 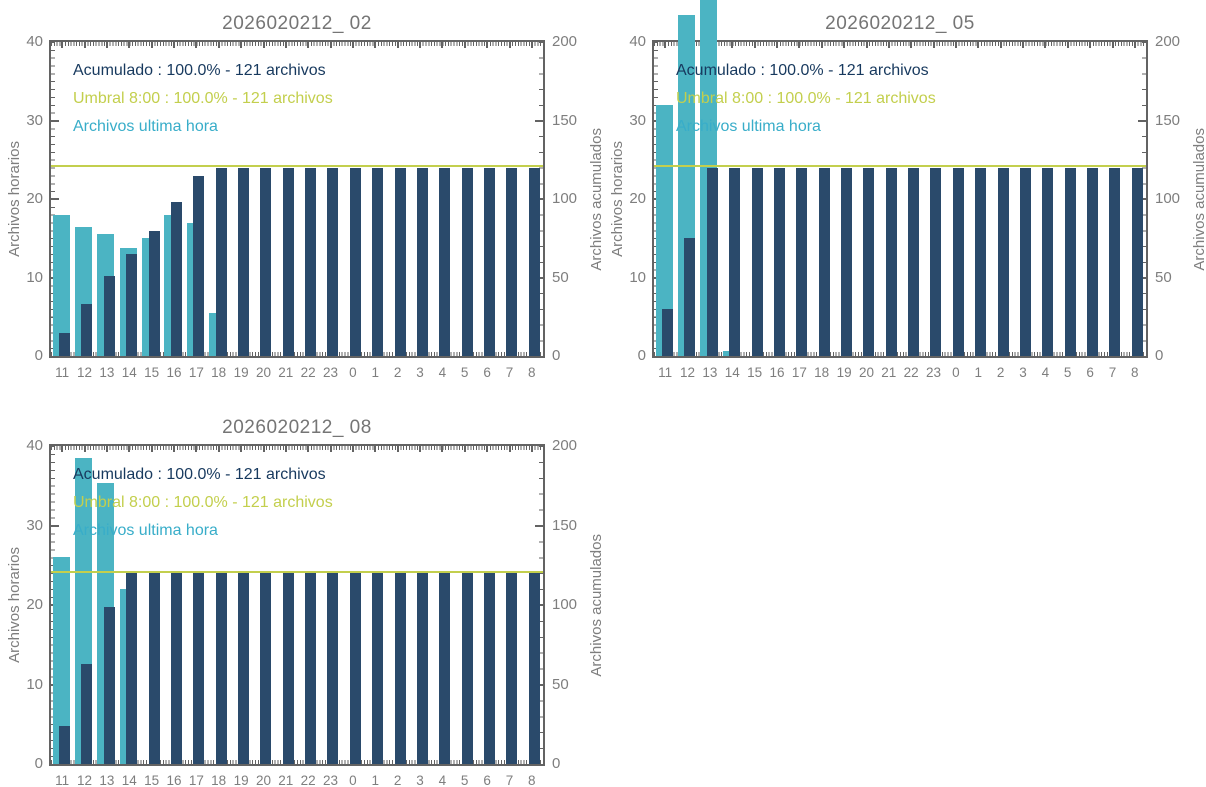 I want to click on x-axis-tick-label: 6, so click(x=1090, y=372).